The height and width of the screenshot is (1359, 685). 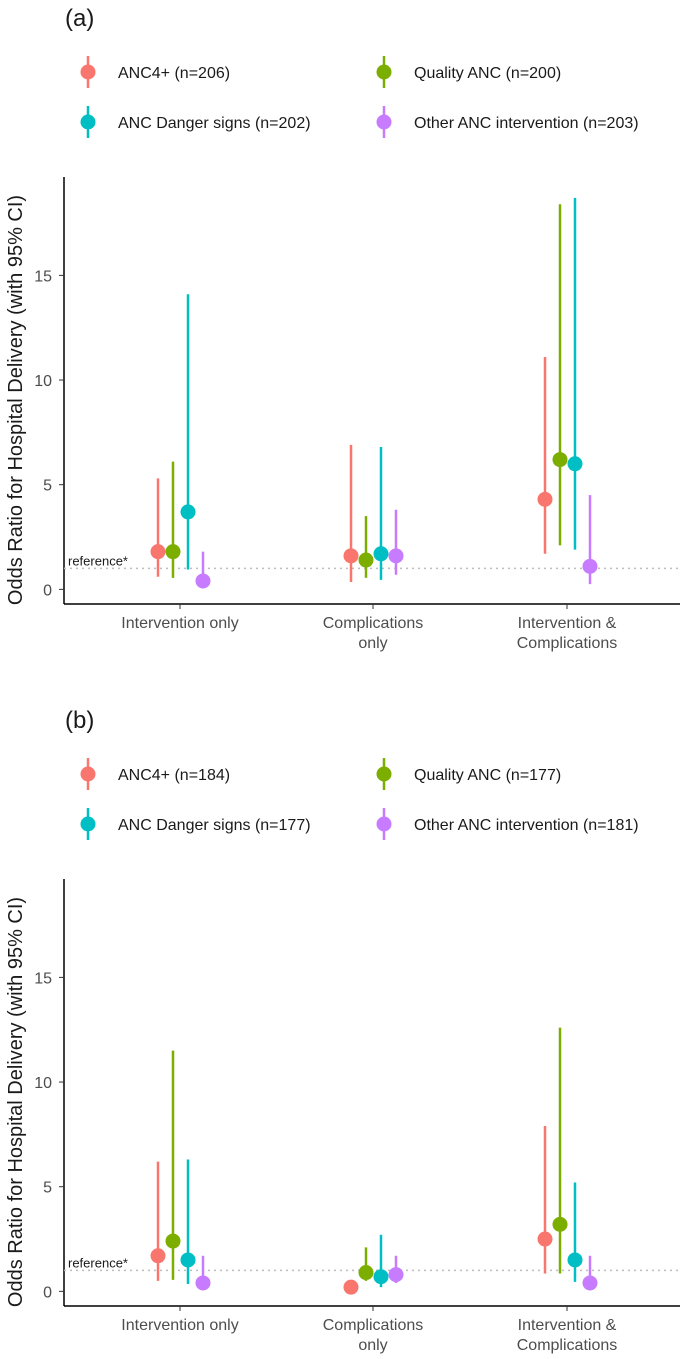 What do you see at coordinates (526, 825) in the screenshot?
I see `legend-label: Other ANC intervention (n=181)` at bounding box center [526, 825].